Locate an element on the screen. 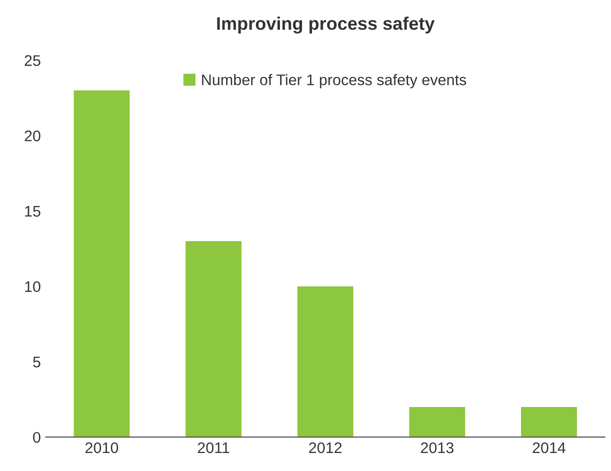 Image resolution: width=611 pixels, height=471 pixels. legend-label: Number of Tier 1 process safety events is located at coordinates (334, 81).